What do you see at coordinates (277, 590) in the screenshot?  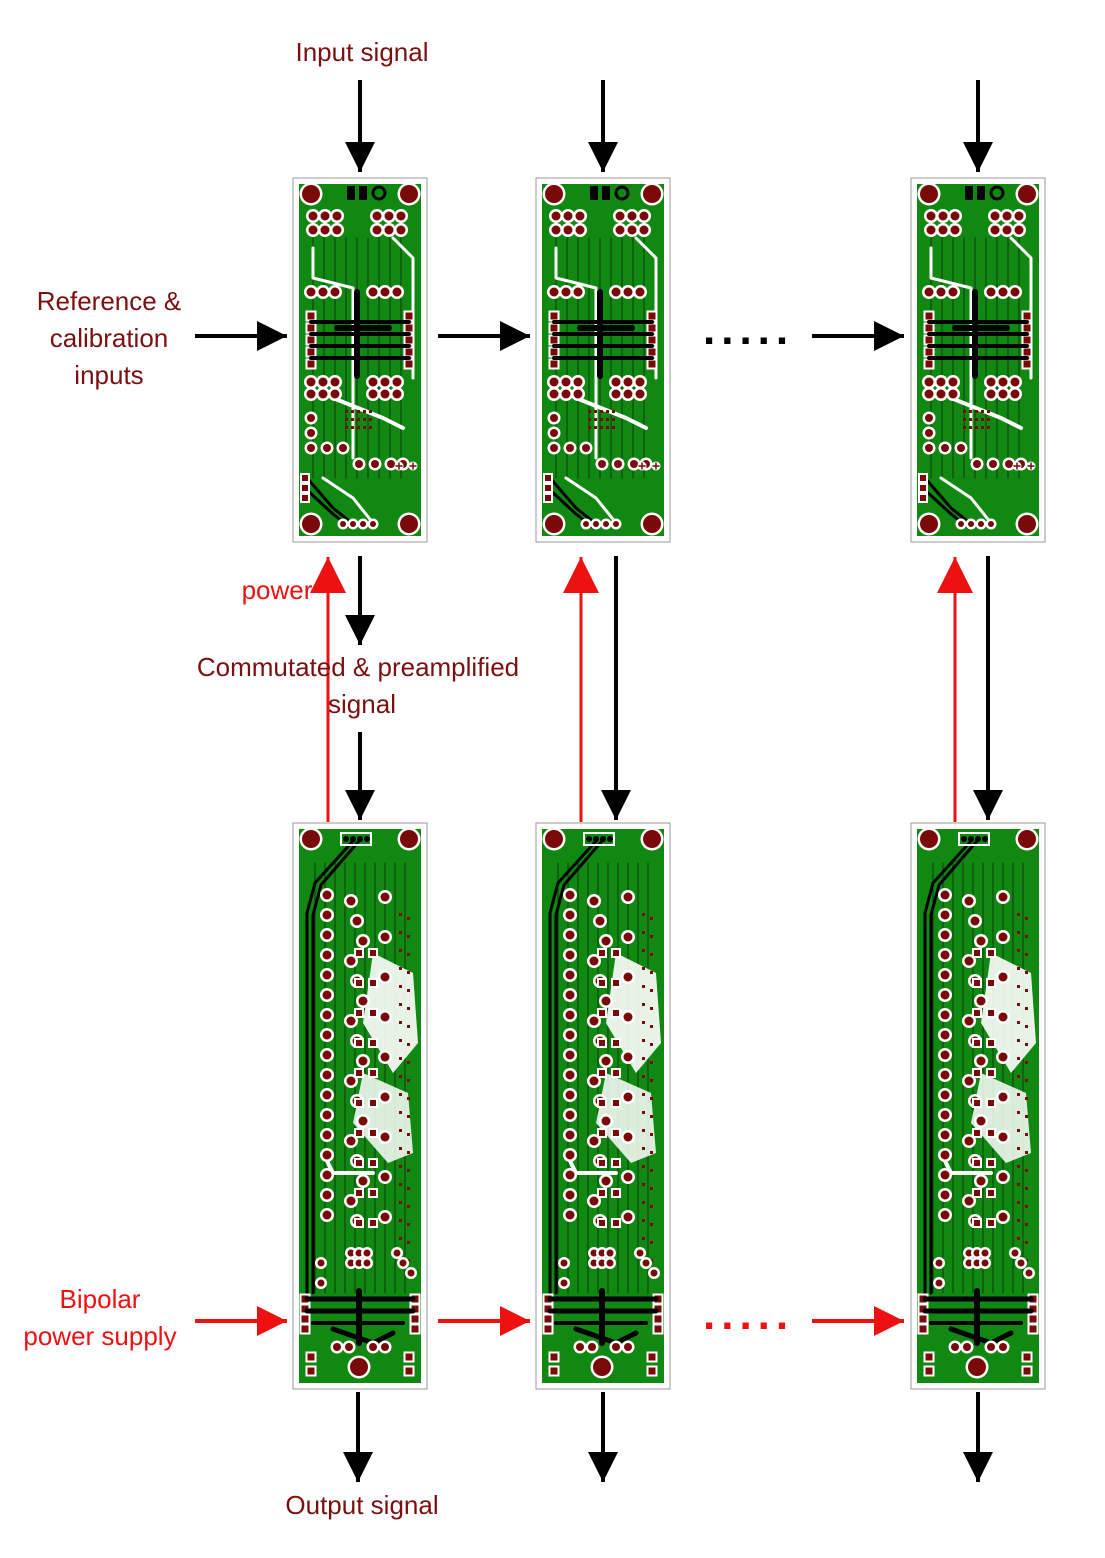 I see `power-label: power` at bounding box center [277, 590].